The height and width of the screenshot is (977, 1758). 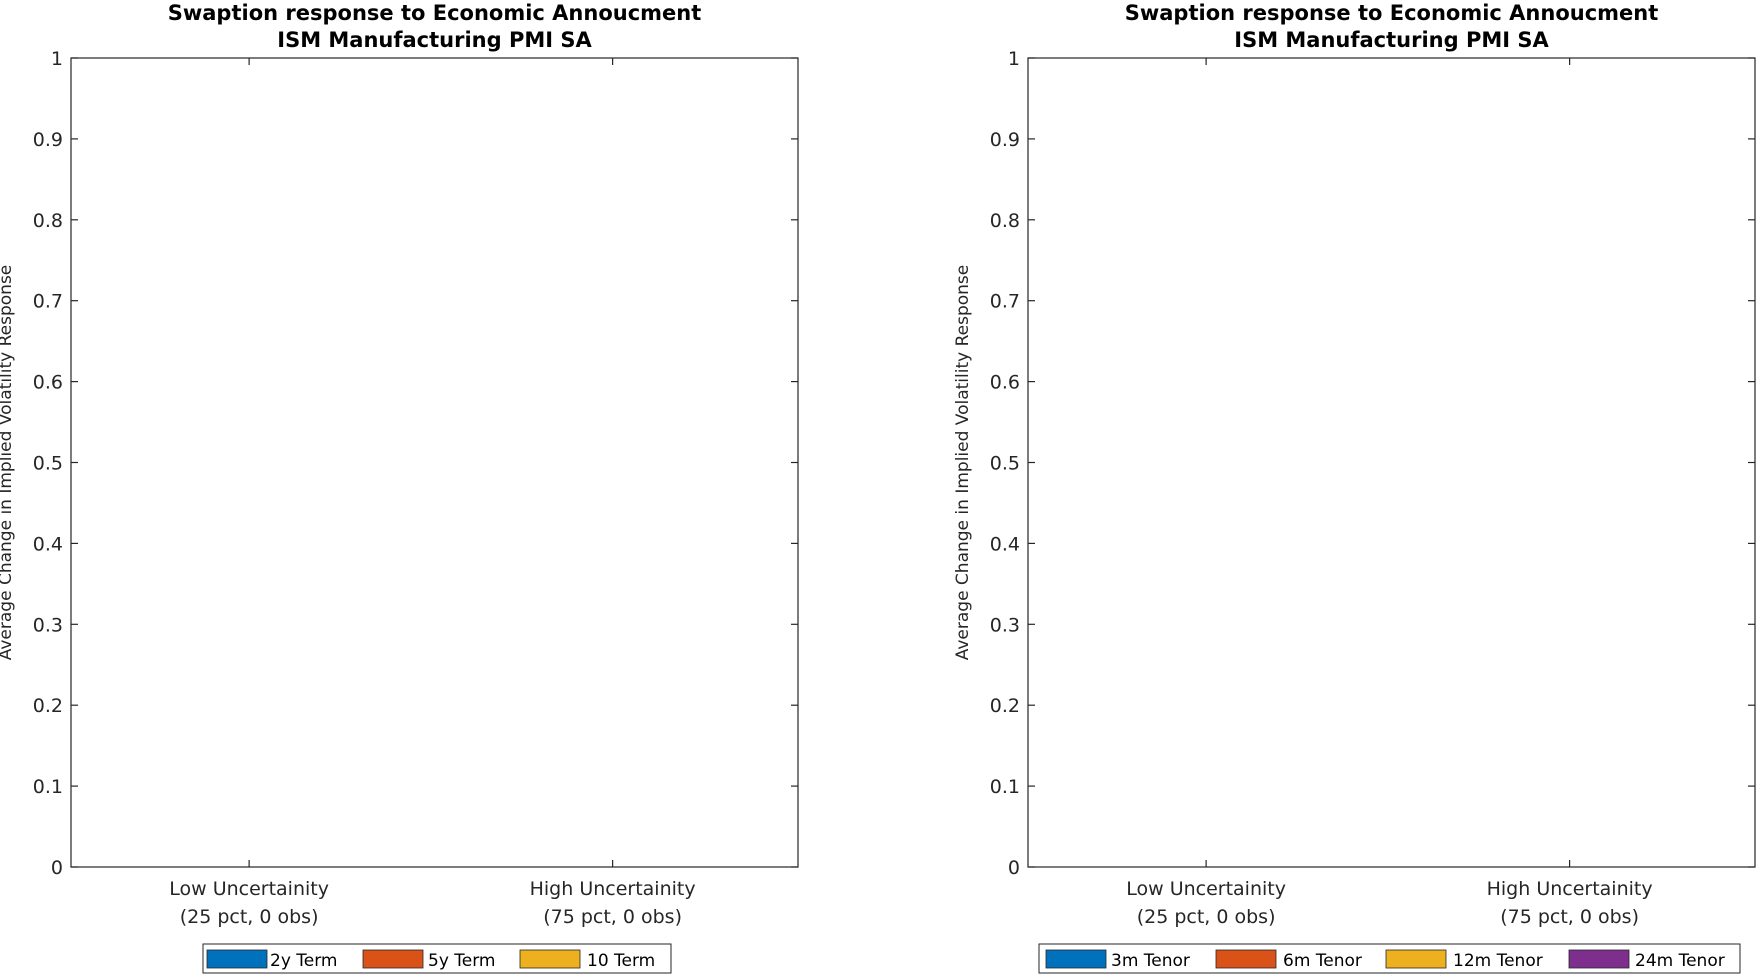 What do you see at coordinates (621, 961) in the screenshot?
I see `legend-label: 10 Term` at bounding box center [621, 961].